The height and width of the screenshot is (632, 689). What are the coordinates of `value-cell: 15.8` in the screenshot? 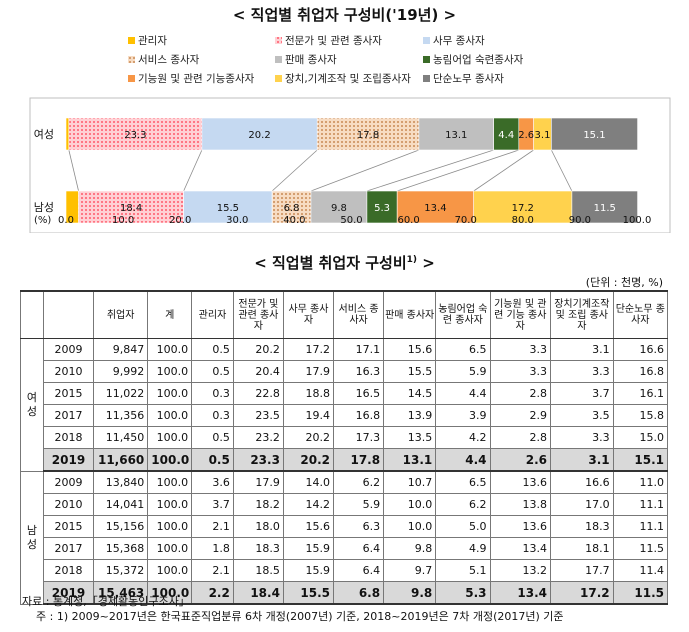 It's located at (640, 415).